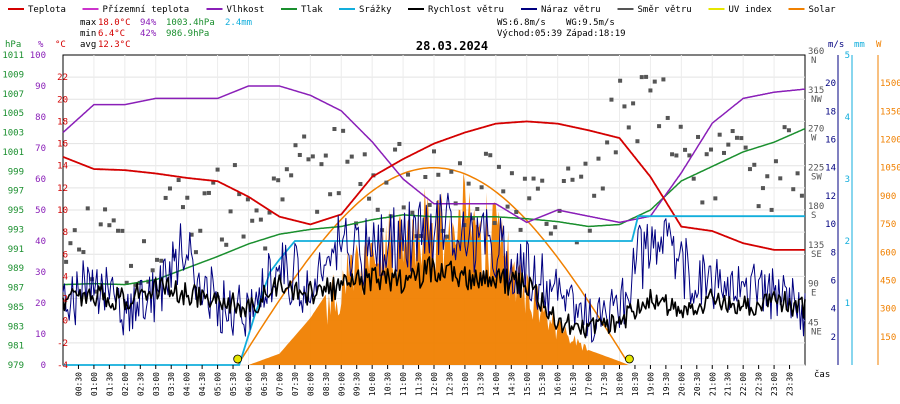 This screenshot has width=900, height=404. What do you see at coordinates (62, 122) in the screenshot?
I see `temp-tick-label: 18` at bounding box center [62, 122].